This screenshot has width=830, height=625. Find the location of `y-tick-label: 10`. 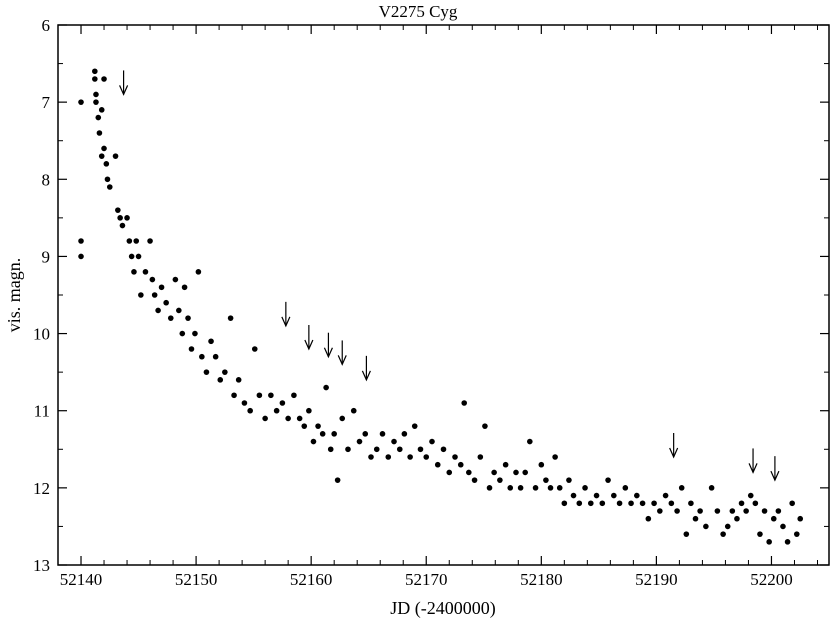

y-tick-label: 10 is located at coordinates (41, 334).